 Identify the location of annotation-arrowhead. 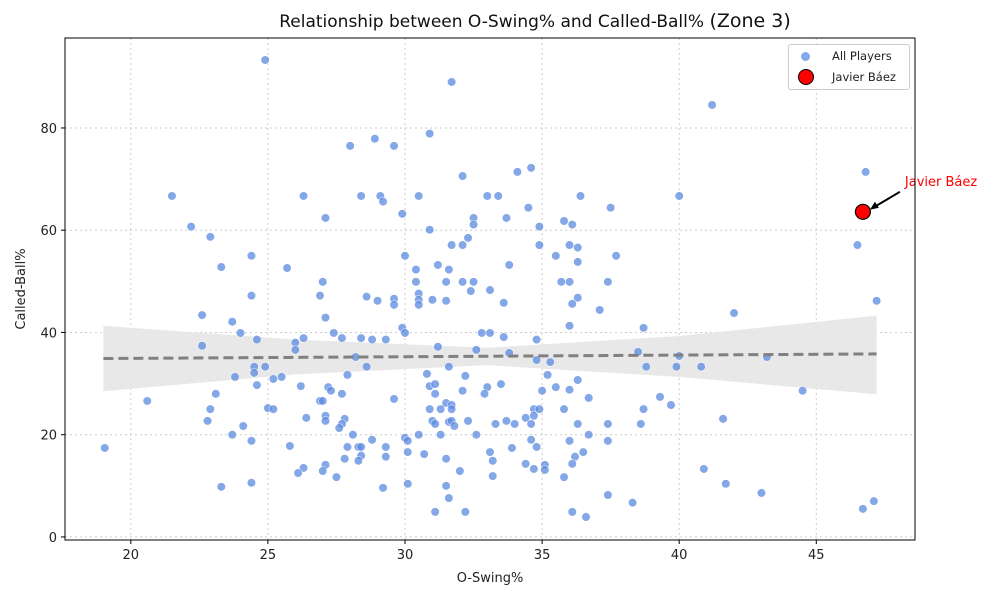
(874, 205).